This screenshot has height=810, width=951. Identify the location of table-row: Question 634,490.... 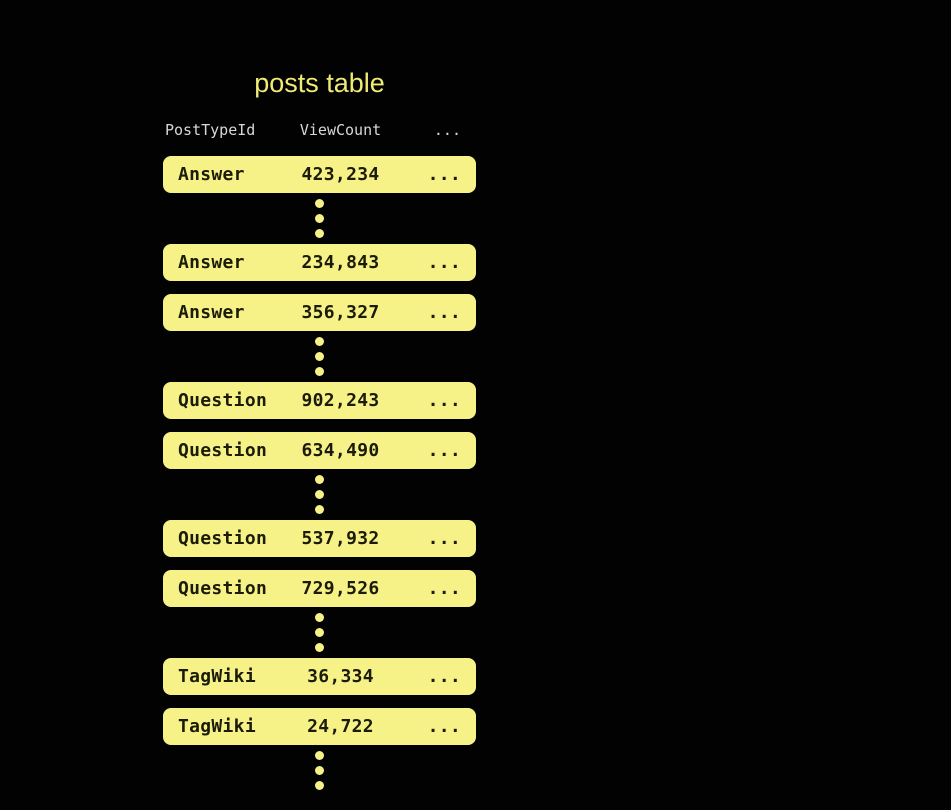
(319, 450).